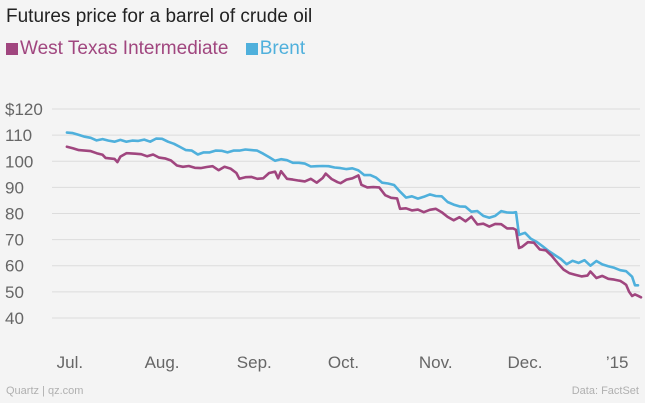  What do you see at coordinates (45, 391) in the screenshot?
I see `source-credit: Quartz | qz.com` at bounding box center [45, 391].